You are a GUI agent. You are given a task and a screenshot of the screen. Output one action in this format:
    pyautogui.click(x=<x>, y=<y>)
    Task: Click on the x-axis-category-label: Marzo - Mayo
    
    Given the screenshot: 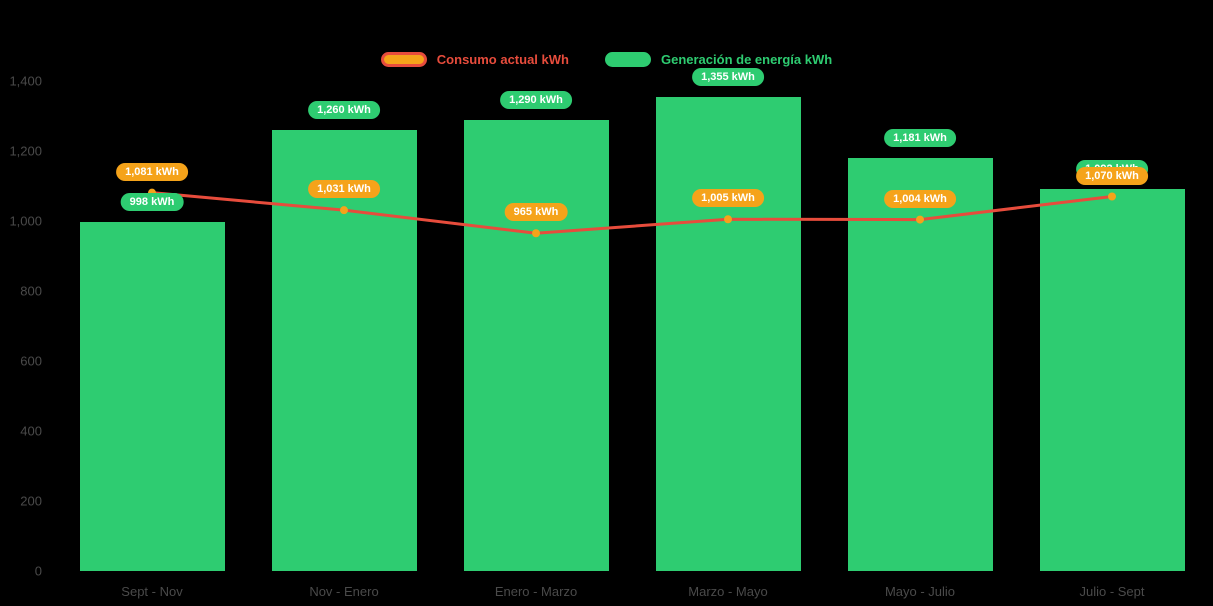 What is the action you would take?
    pyautogui.click(x=728, y=591)
    